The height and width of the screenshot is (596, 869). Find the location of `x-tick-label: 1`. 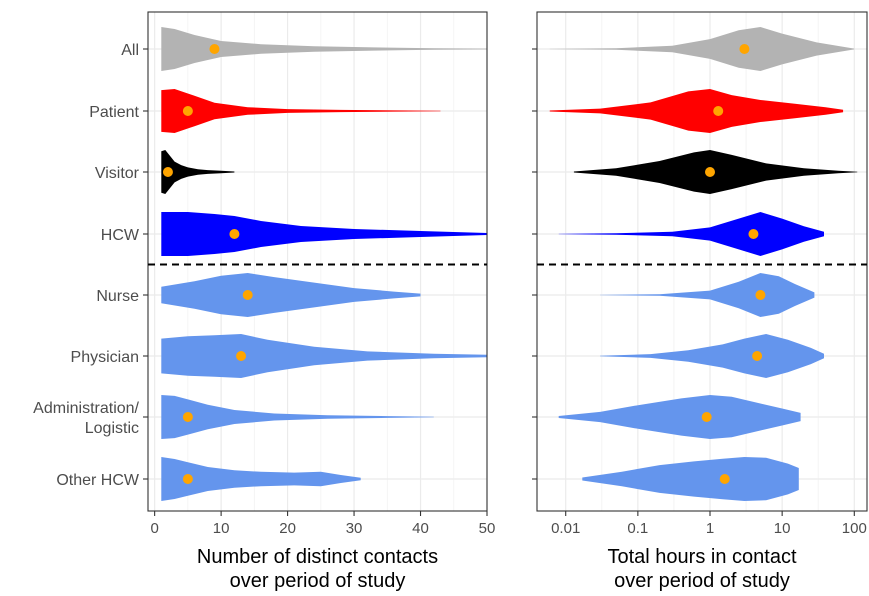

x-tick-label: 1 is located at coordinates (710, 528).